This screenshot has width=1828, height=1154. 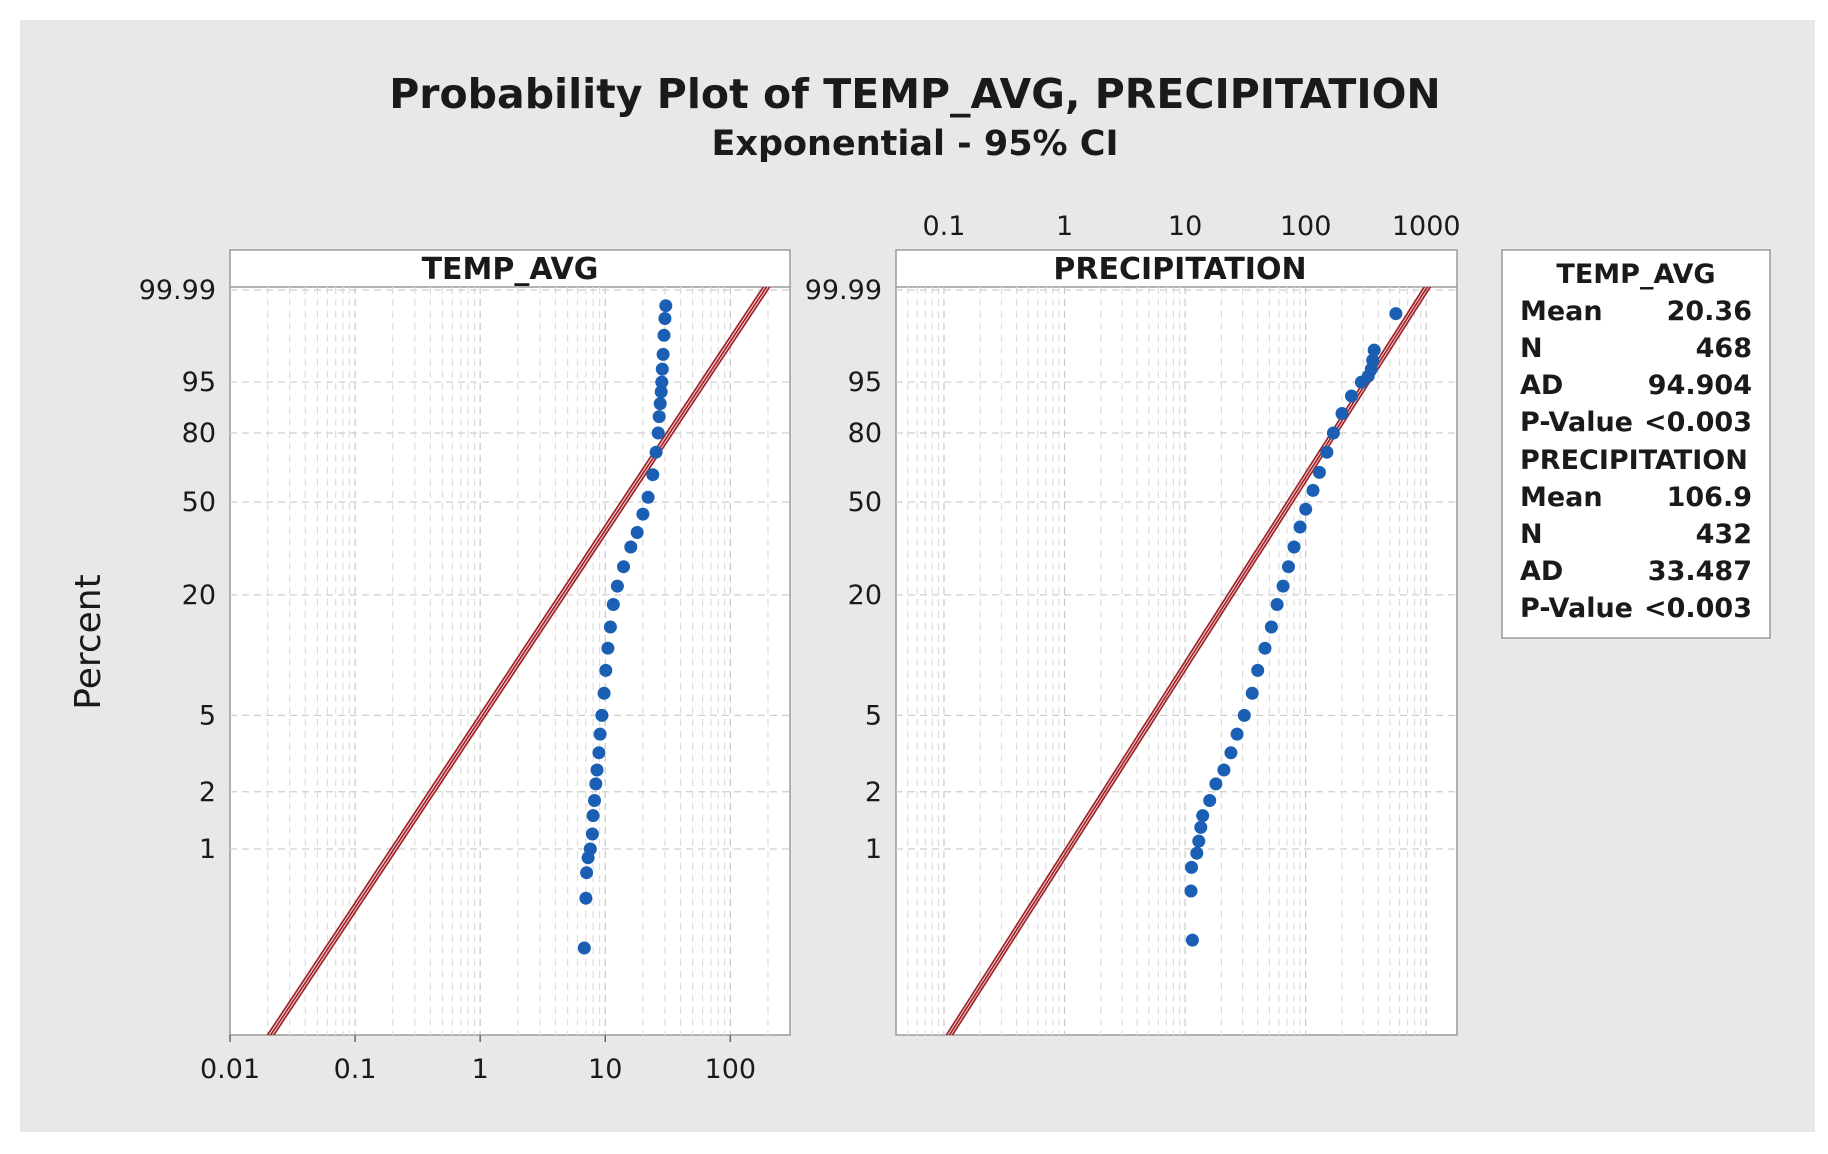 What do you see at coordinates (1426, 226) in the screenshot?
I see `x-tick-label: 1000` at bounding box center [1426, 226].